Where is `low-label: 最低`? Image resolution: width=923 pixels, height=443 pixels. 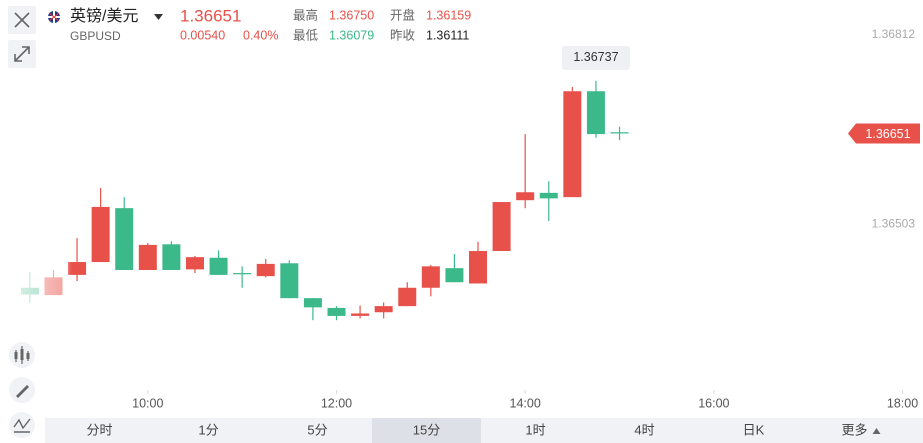
low-label: 最低 is located at coordinates (306, 35).